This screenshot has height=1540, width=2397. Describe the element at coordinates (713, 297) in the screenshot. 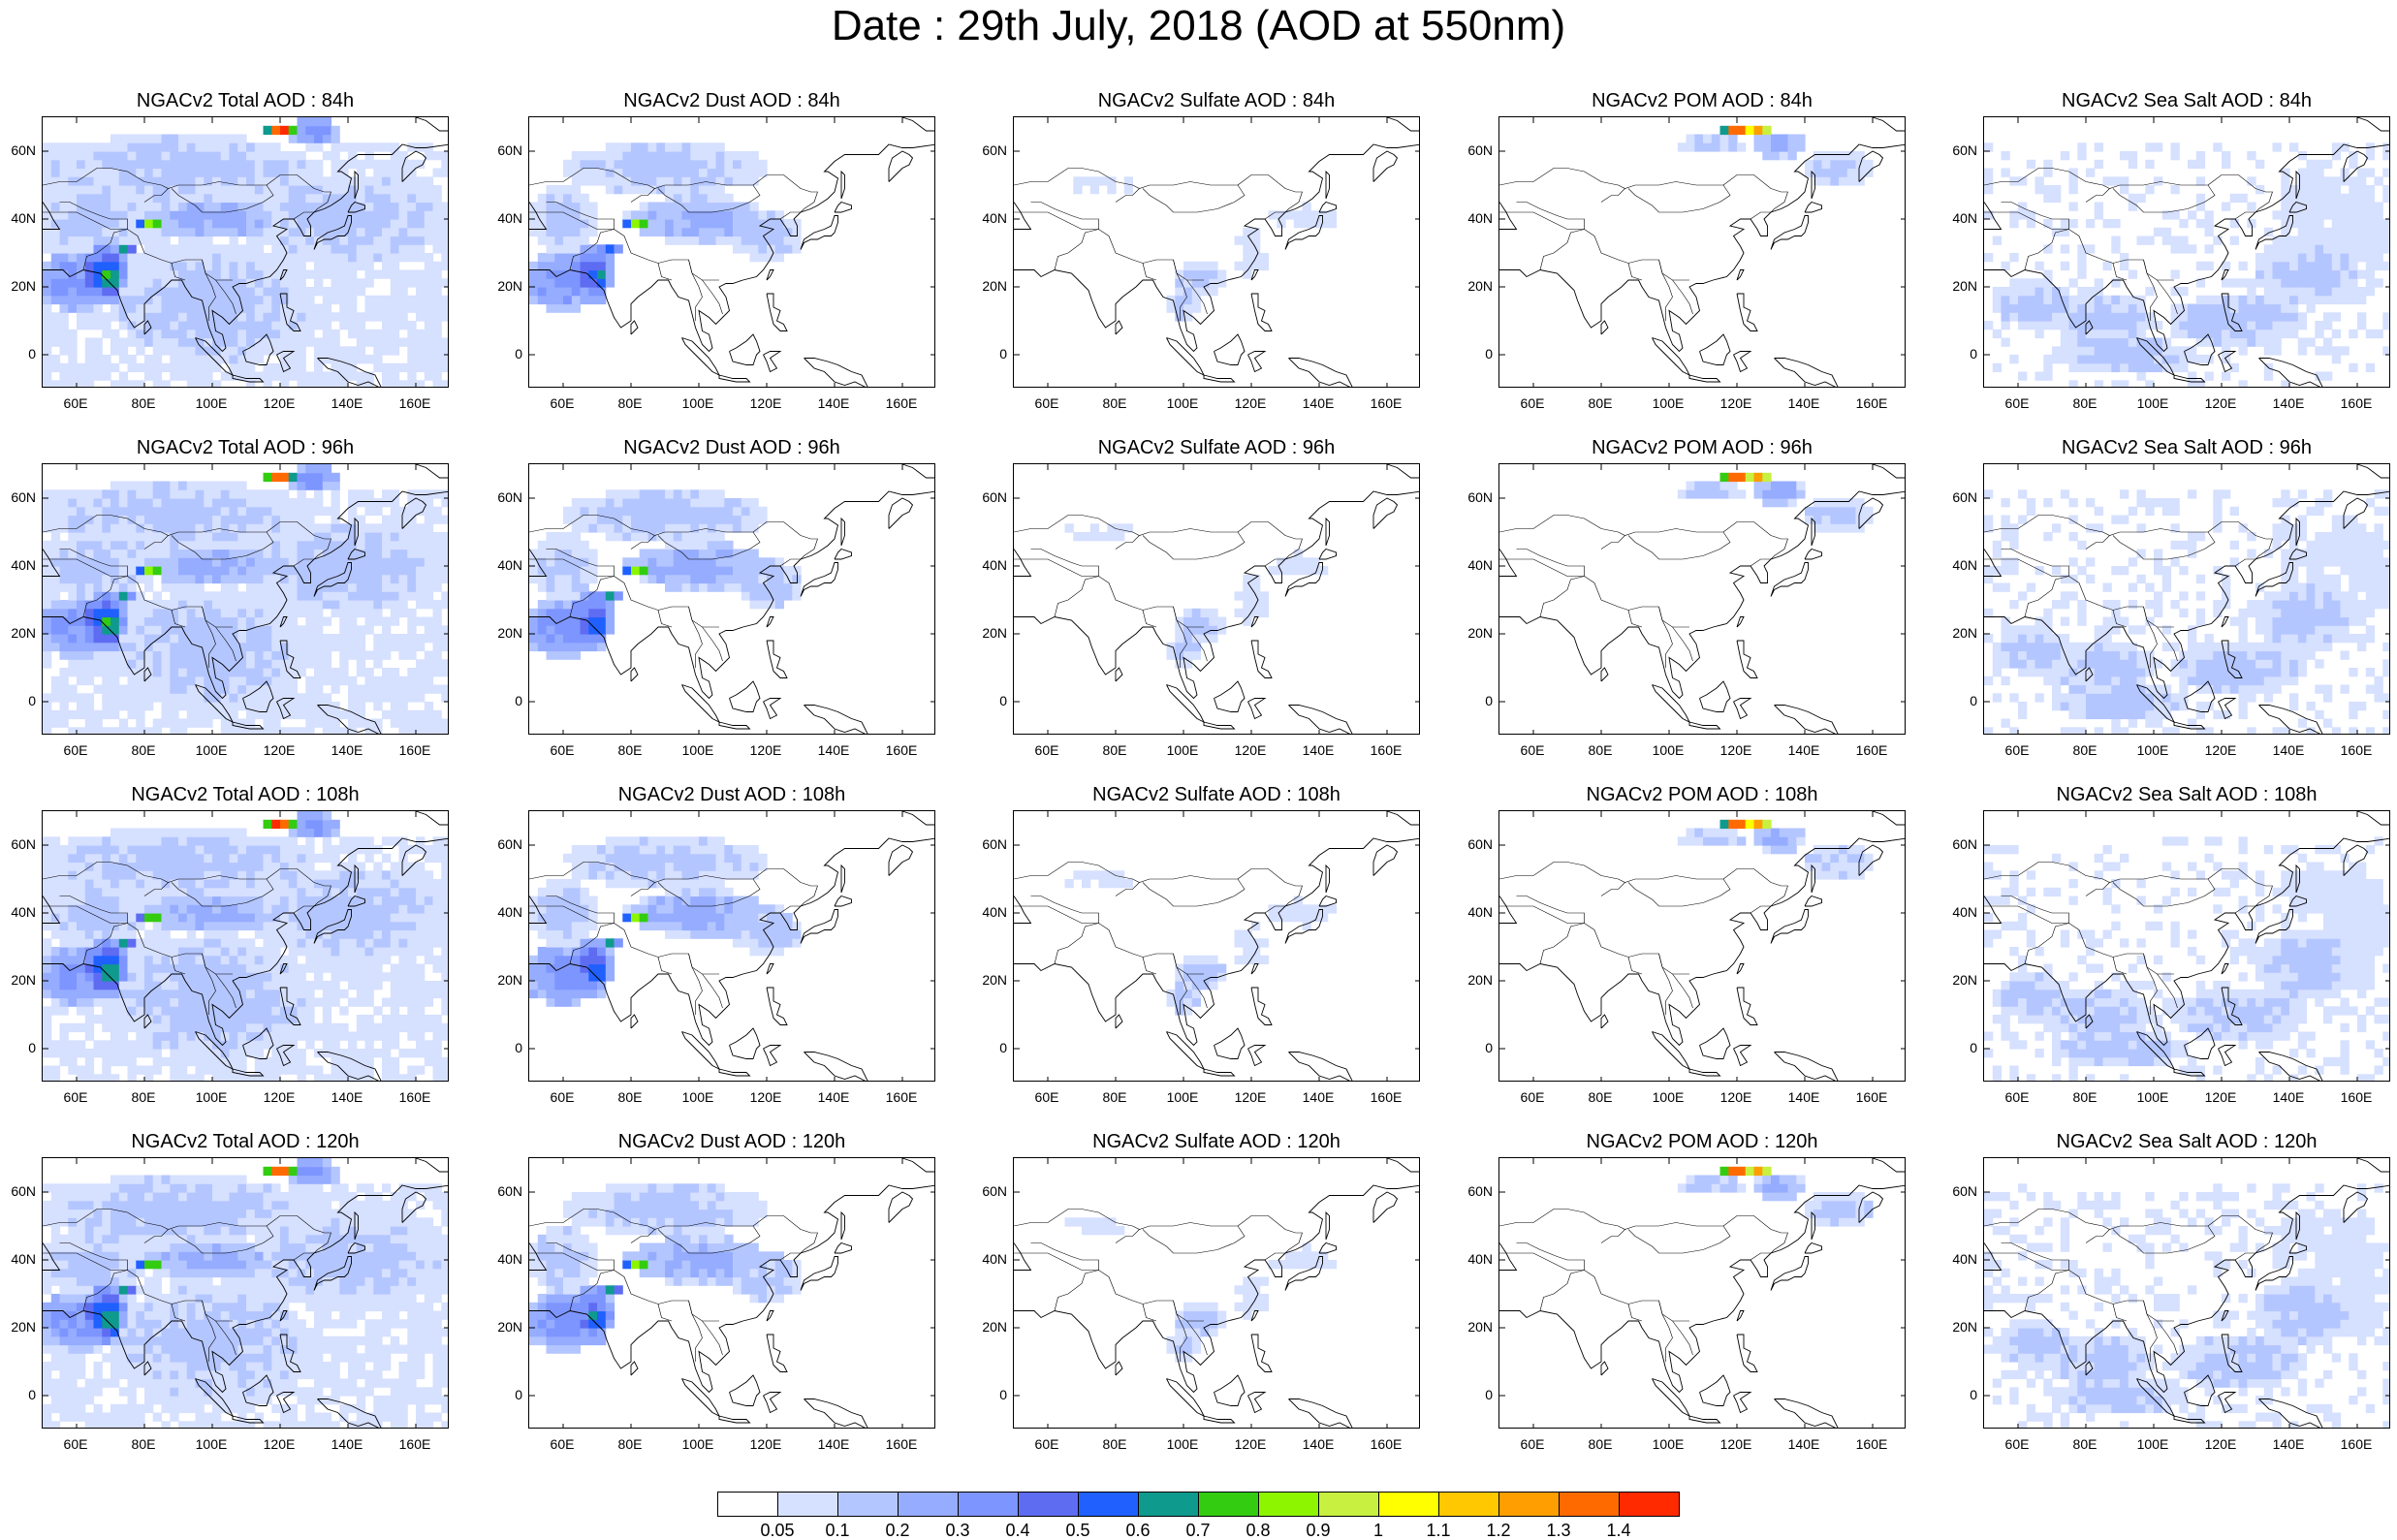

I see `country-border` at that location.